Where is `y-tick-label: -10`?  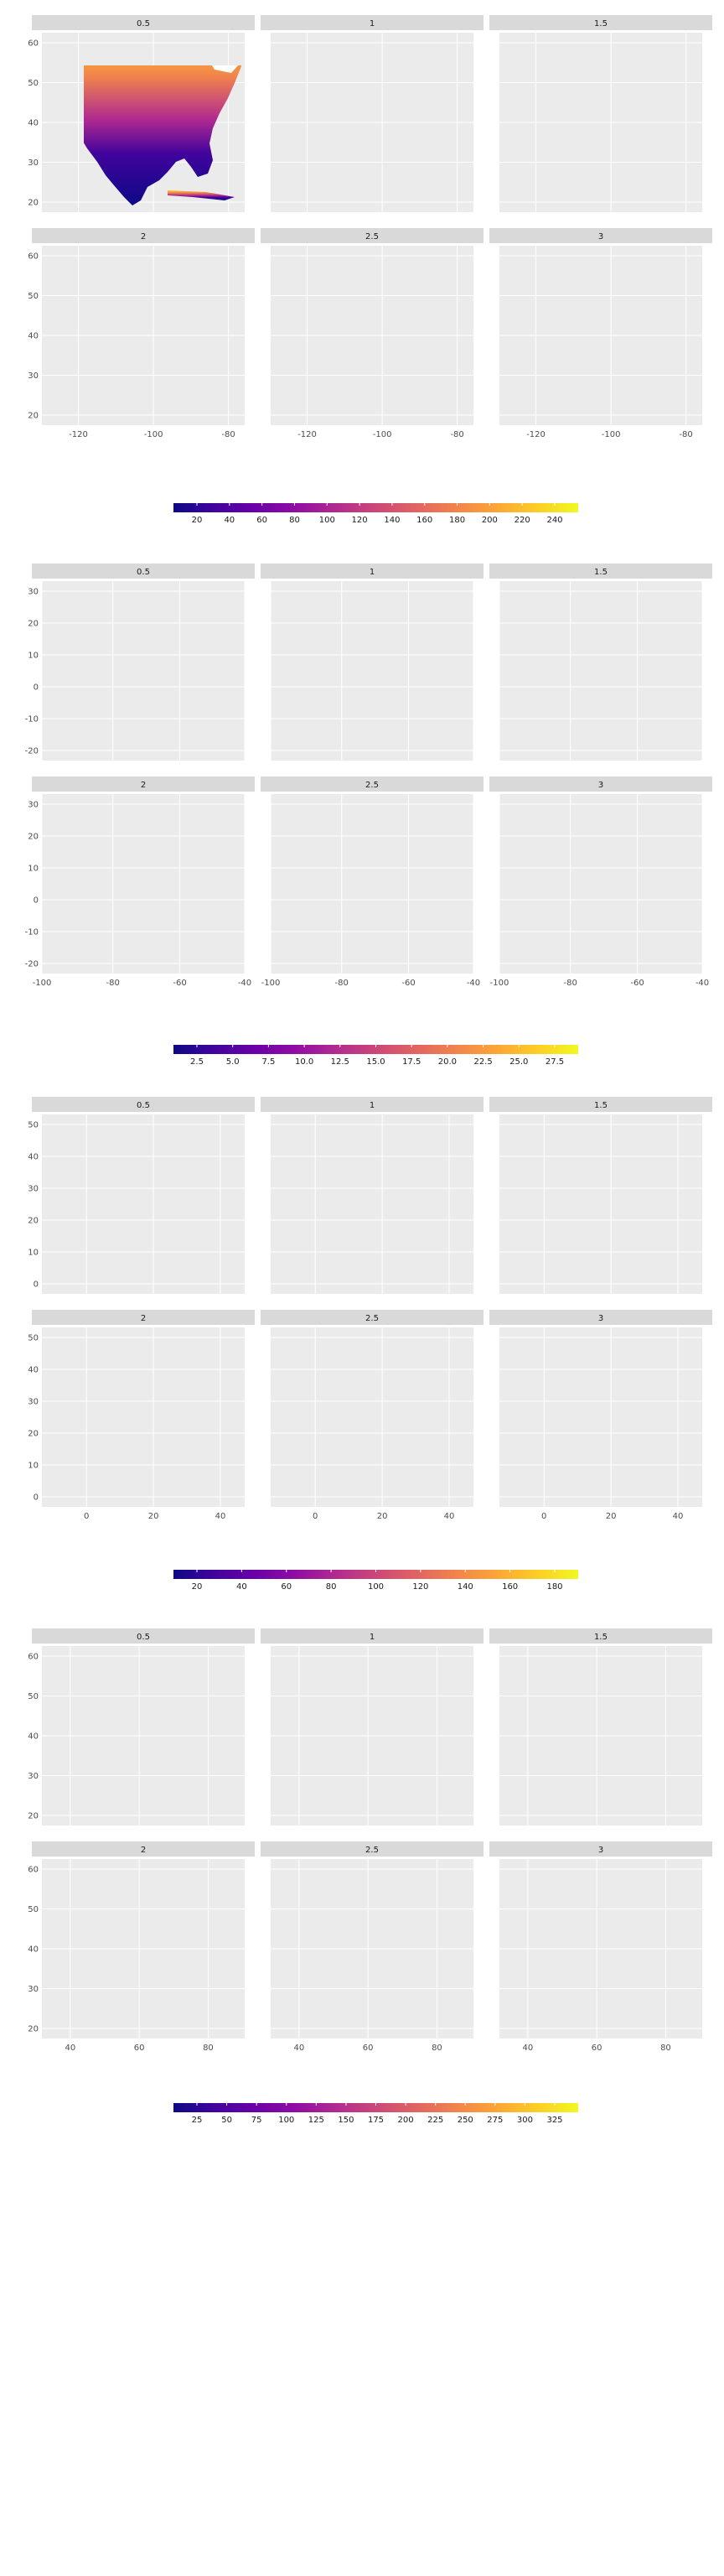 y-tick-label: -10 is located at coordinates (32, 933).